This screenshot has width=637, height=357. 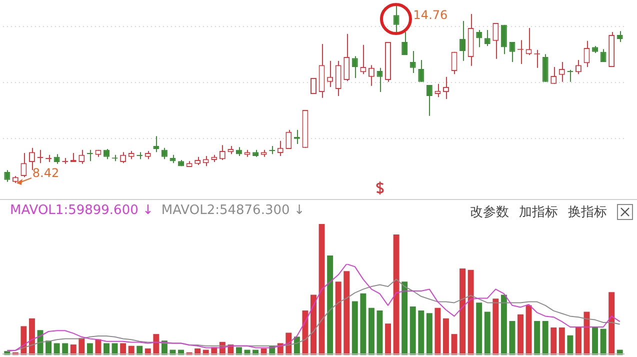 I want to click on text: MAVOL2:54876.300 ↓, so click(x=233, y=210).